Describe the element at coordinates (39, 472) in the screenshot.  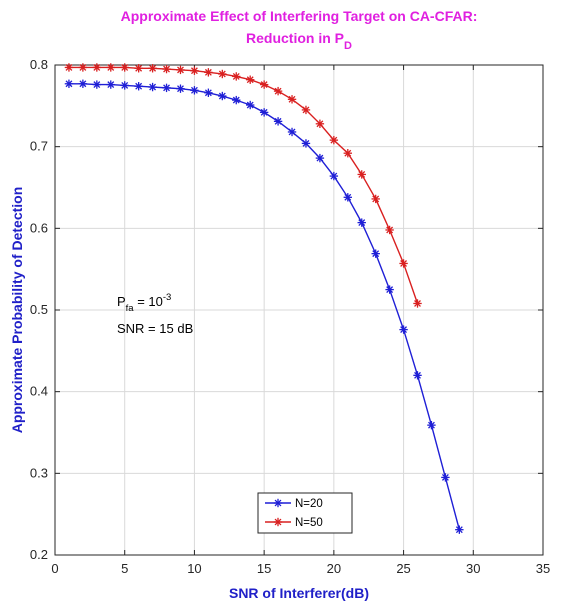
I see `y-tick-label: 0.3` at that location.